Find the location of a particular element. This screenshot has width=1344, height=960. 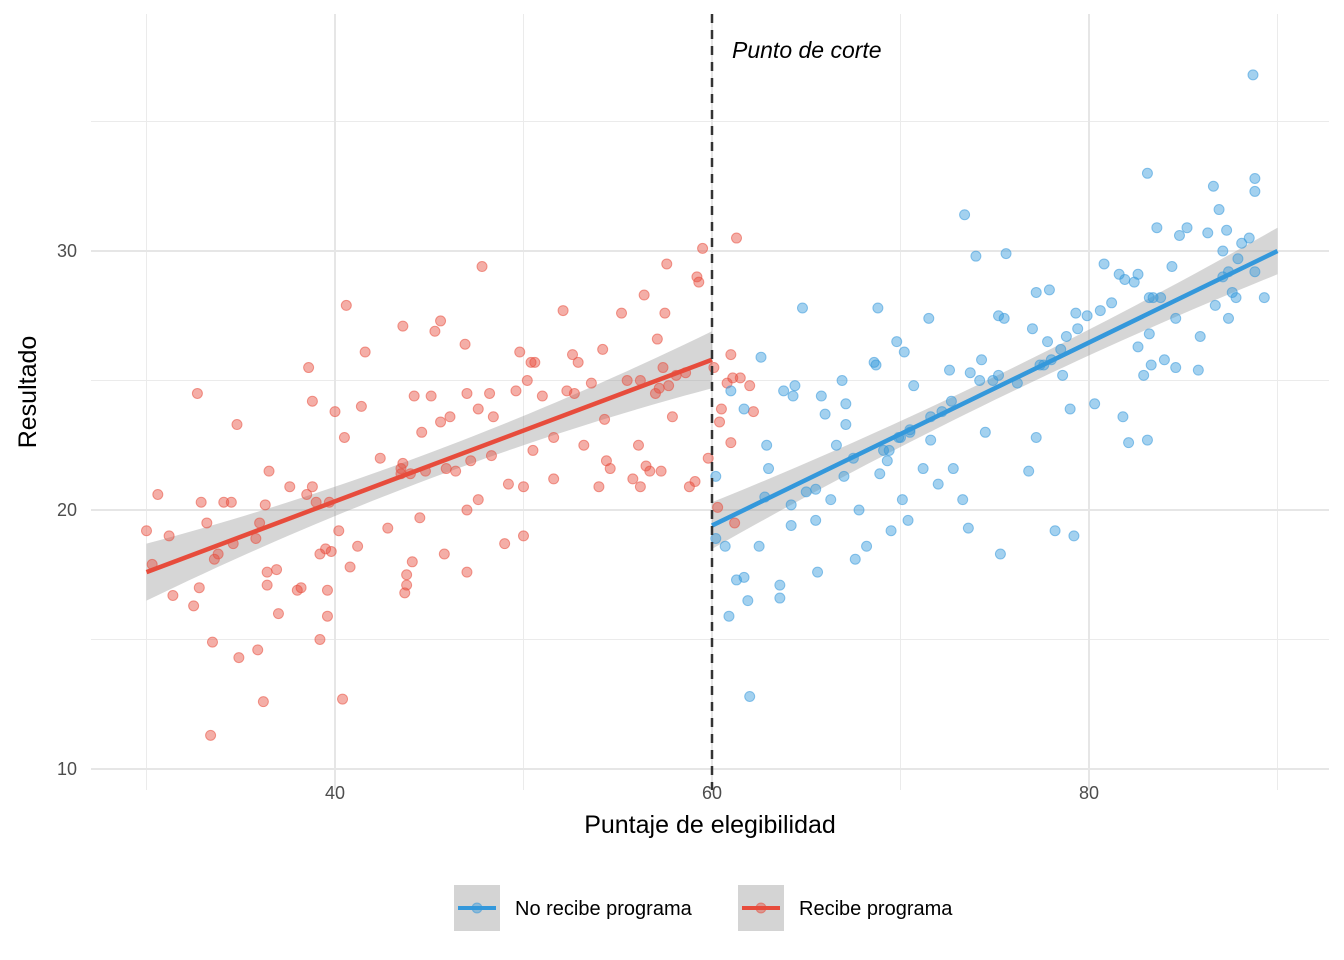

y-tick-labels: 10 20 30 is located at coordinates (67, 510).